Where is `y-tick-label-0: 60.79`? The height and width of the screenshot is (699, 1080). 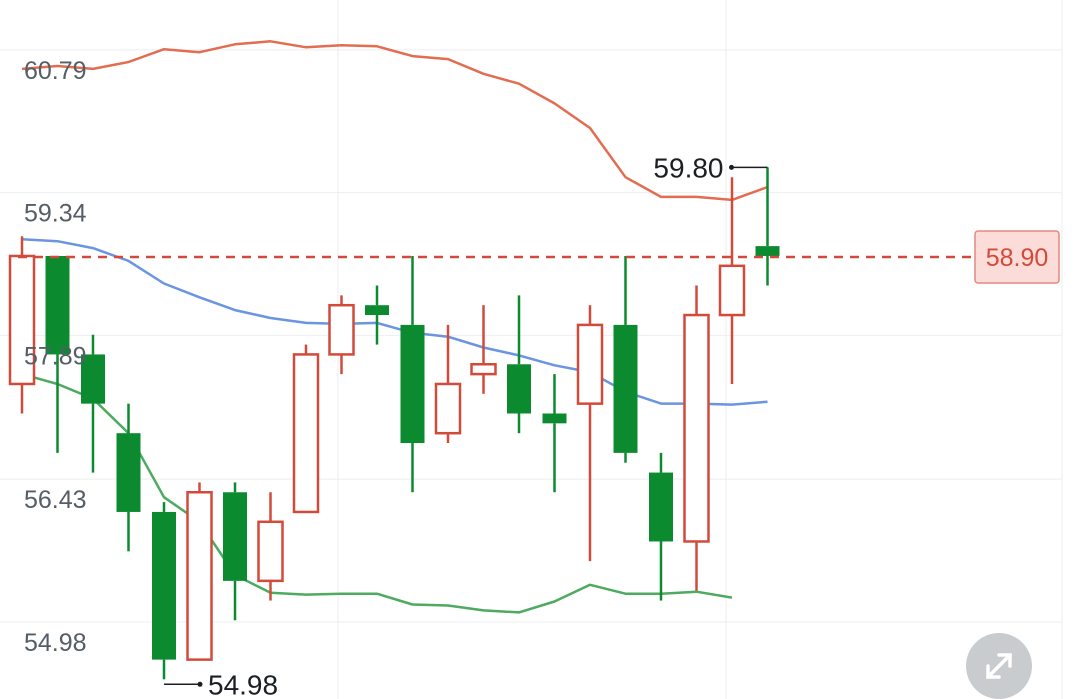
y-tick-label-0: 60.79 is located at coordinates (55, 71).